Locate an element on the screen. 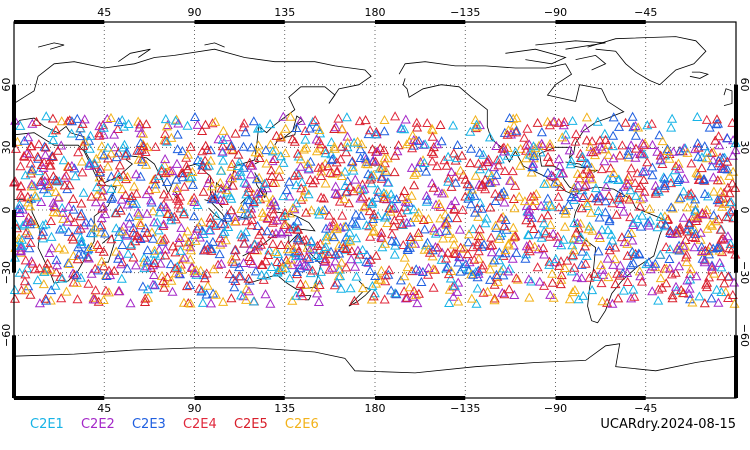  lon-label-bottom: −90 is located at coordinates (555, 408).